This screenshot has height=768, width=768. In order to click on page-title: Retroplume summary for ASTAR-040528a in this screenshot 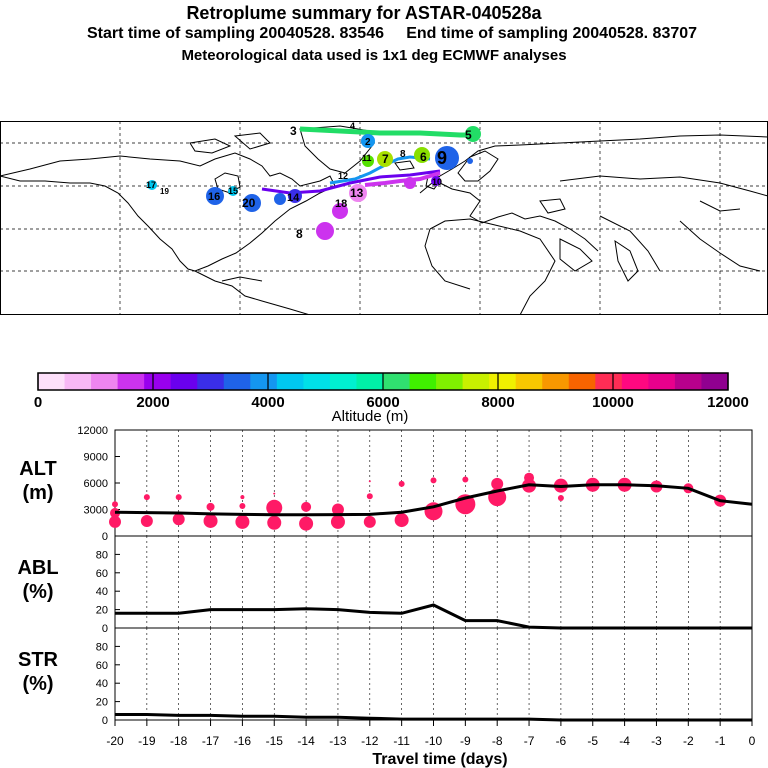, I will do `click(364, 13)`.